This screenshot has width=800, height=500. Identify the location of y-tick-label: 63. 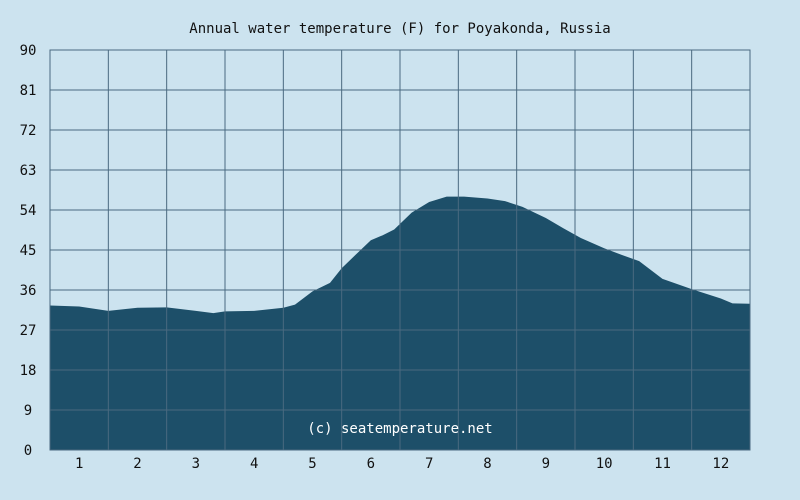
(28, 171).